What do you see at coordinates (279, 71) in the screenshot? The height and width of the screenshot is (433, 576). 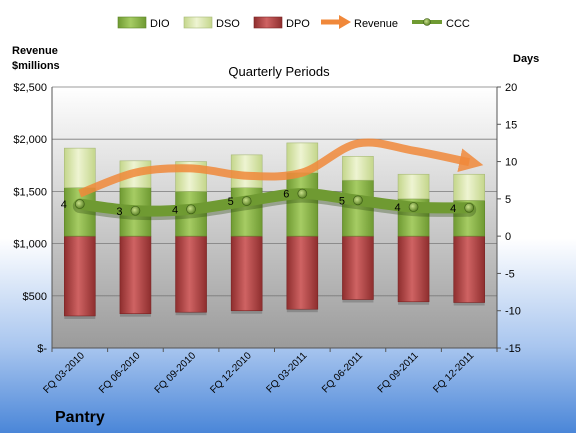 I see `chart-title: Quarterly Periods` at bounding box center [279, 71].